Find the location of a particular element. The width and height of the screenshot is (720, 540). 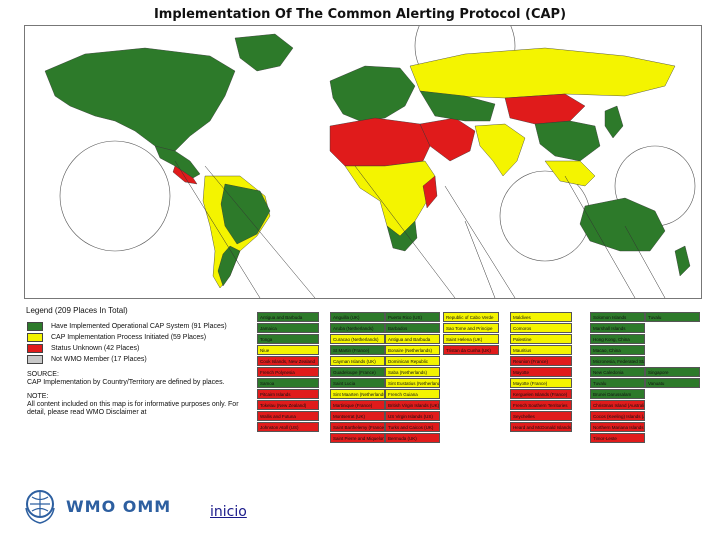

callout-label: Curacao (Netherlands) is located at coordinates (357, 339).